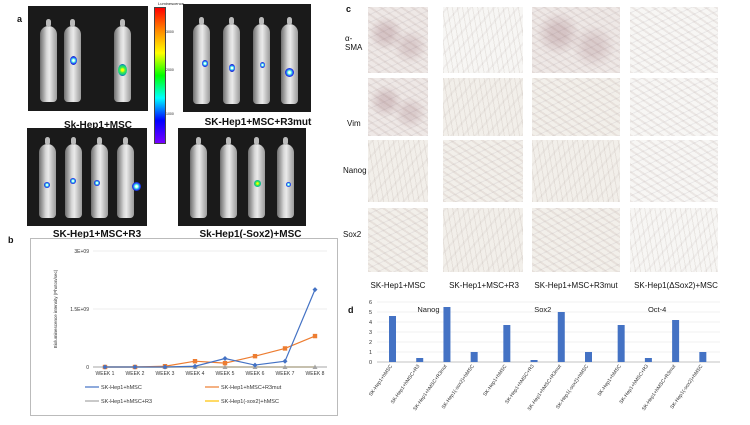  Describe the element at coordinates (576, 171) in the screenshot. I see `histology-nanog-r3mut` at that location.